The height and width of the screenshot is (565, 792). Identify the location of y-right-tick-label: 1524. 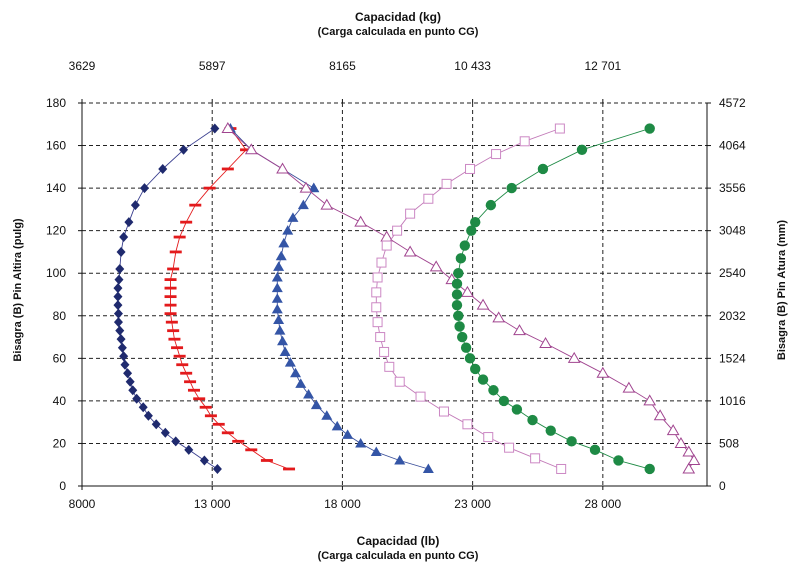
(732, 358).